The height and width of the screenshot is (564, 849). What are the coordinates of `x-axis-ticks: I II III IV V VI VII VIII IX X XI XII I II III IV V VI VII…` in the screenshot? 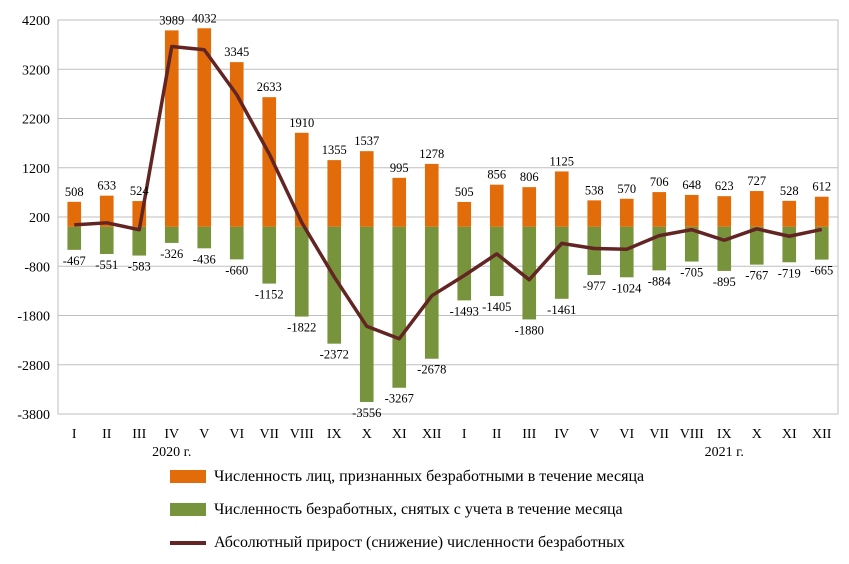 It's located at (452, 443).